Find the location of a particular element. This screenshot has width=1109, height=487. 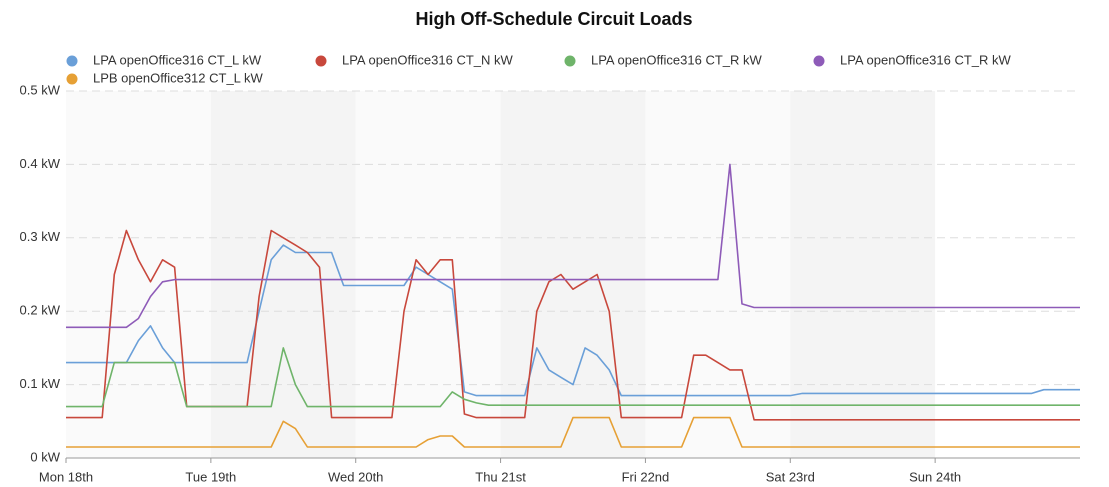

legend-item: LPA openOffice316 CT_N kW is located at coordinates (414, 59).